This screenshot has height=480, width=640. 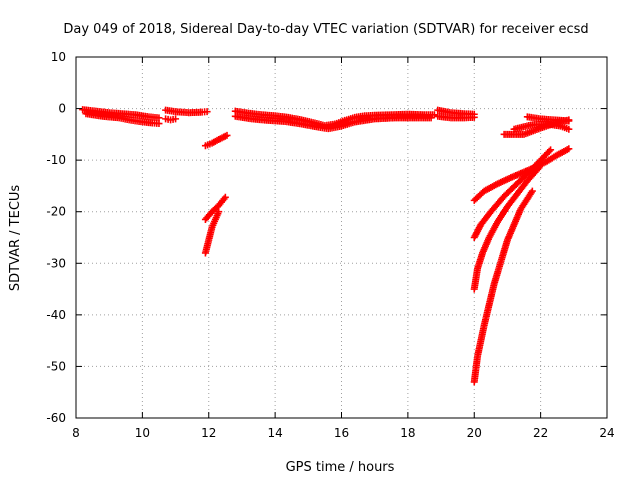 What do you see at coordinates (274, 433) in the screenshot?
I see `x-tick-label: 14` at bounding box center [274, 433].